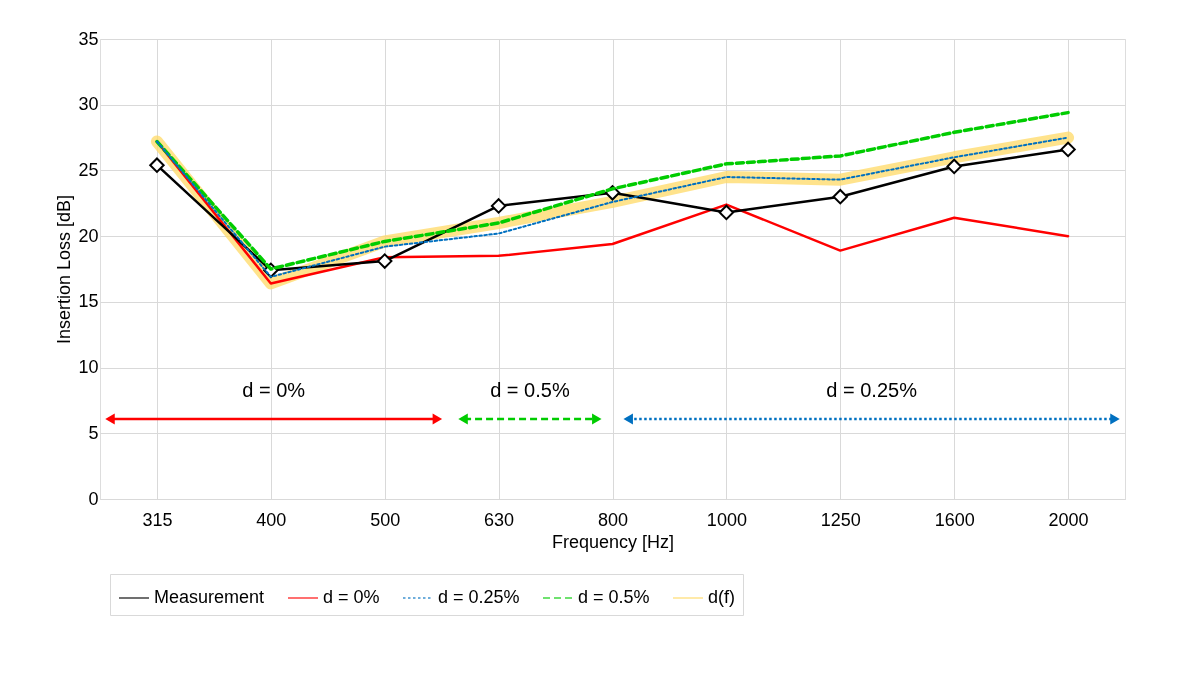 The width and height of the screenshot is (1200, 684). What do you see at coordinates (613, 519) in the screenshot?
I see `x-tick-label: 800` at bounding box center [613, 519].